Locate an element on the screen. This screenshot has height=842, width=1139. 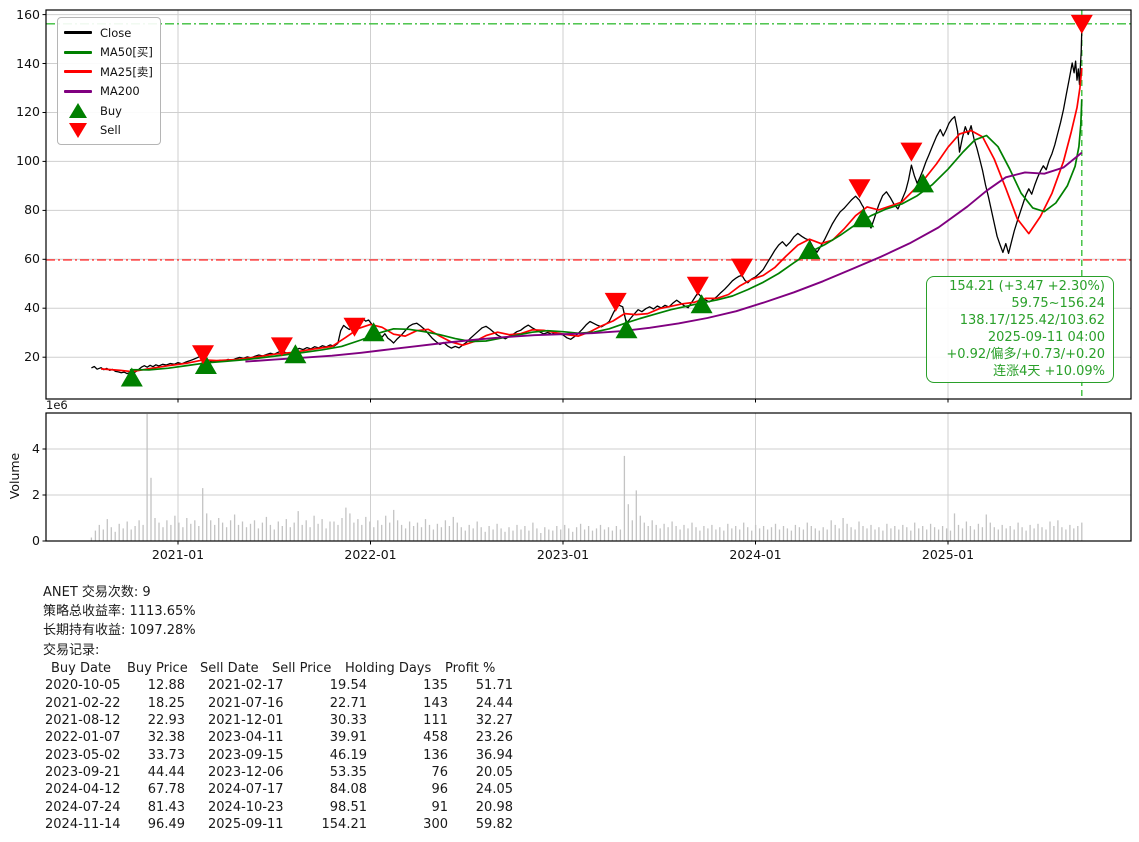
buy-date: 2024-11-14 is located at coordinates (83, 825).